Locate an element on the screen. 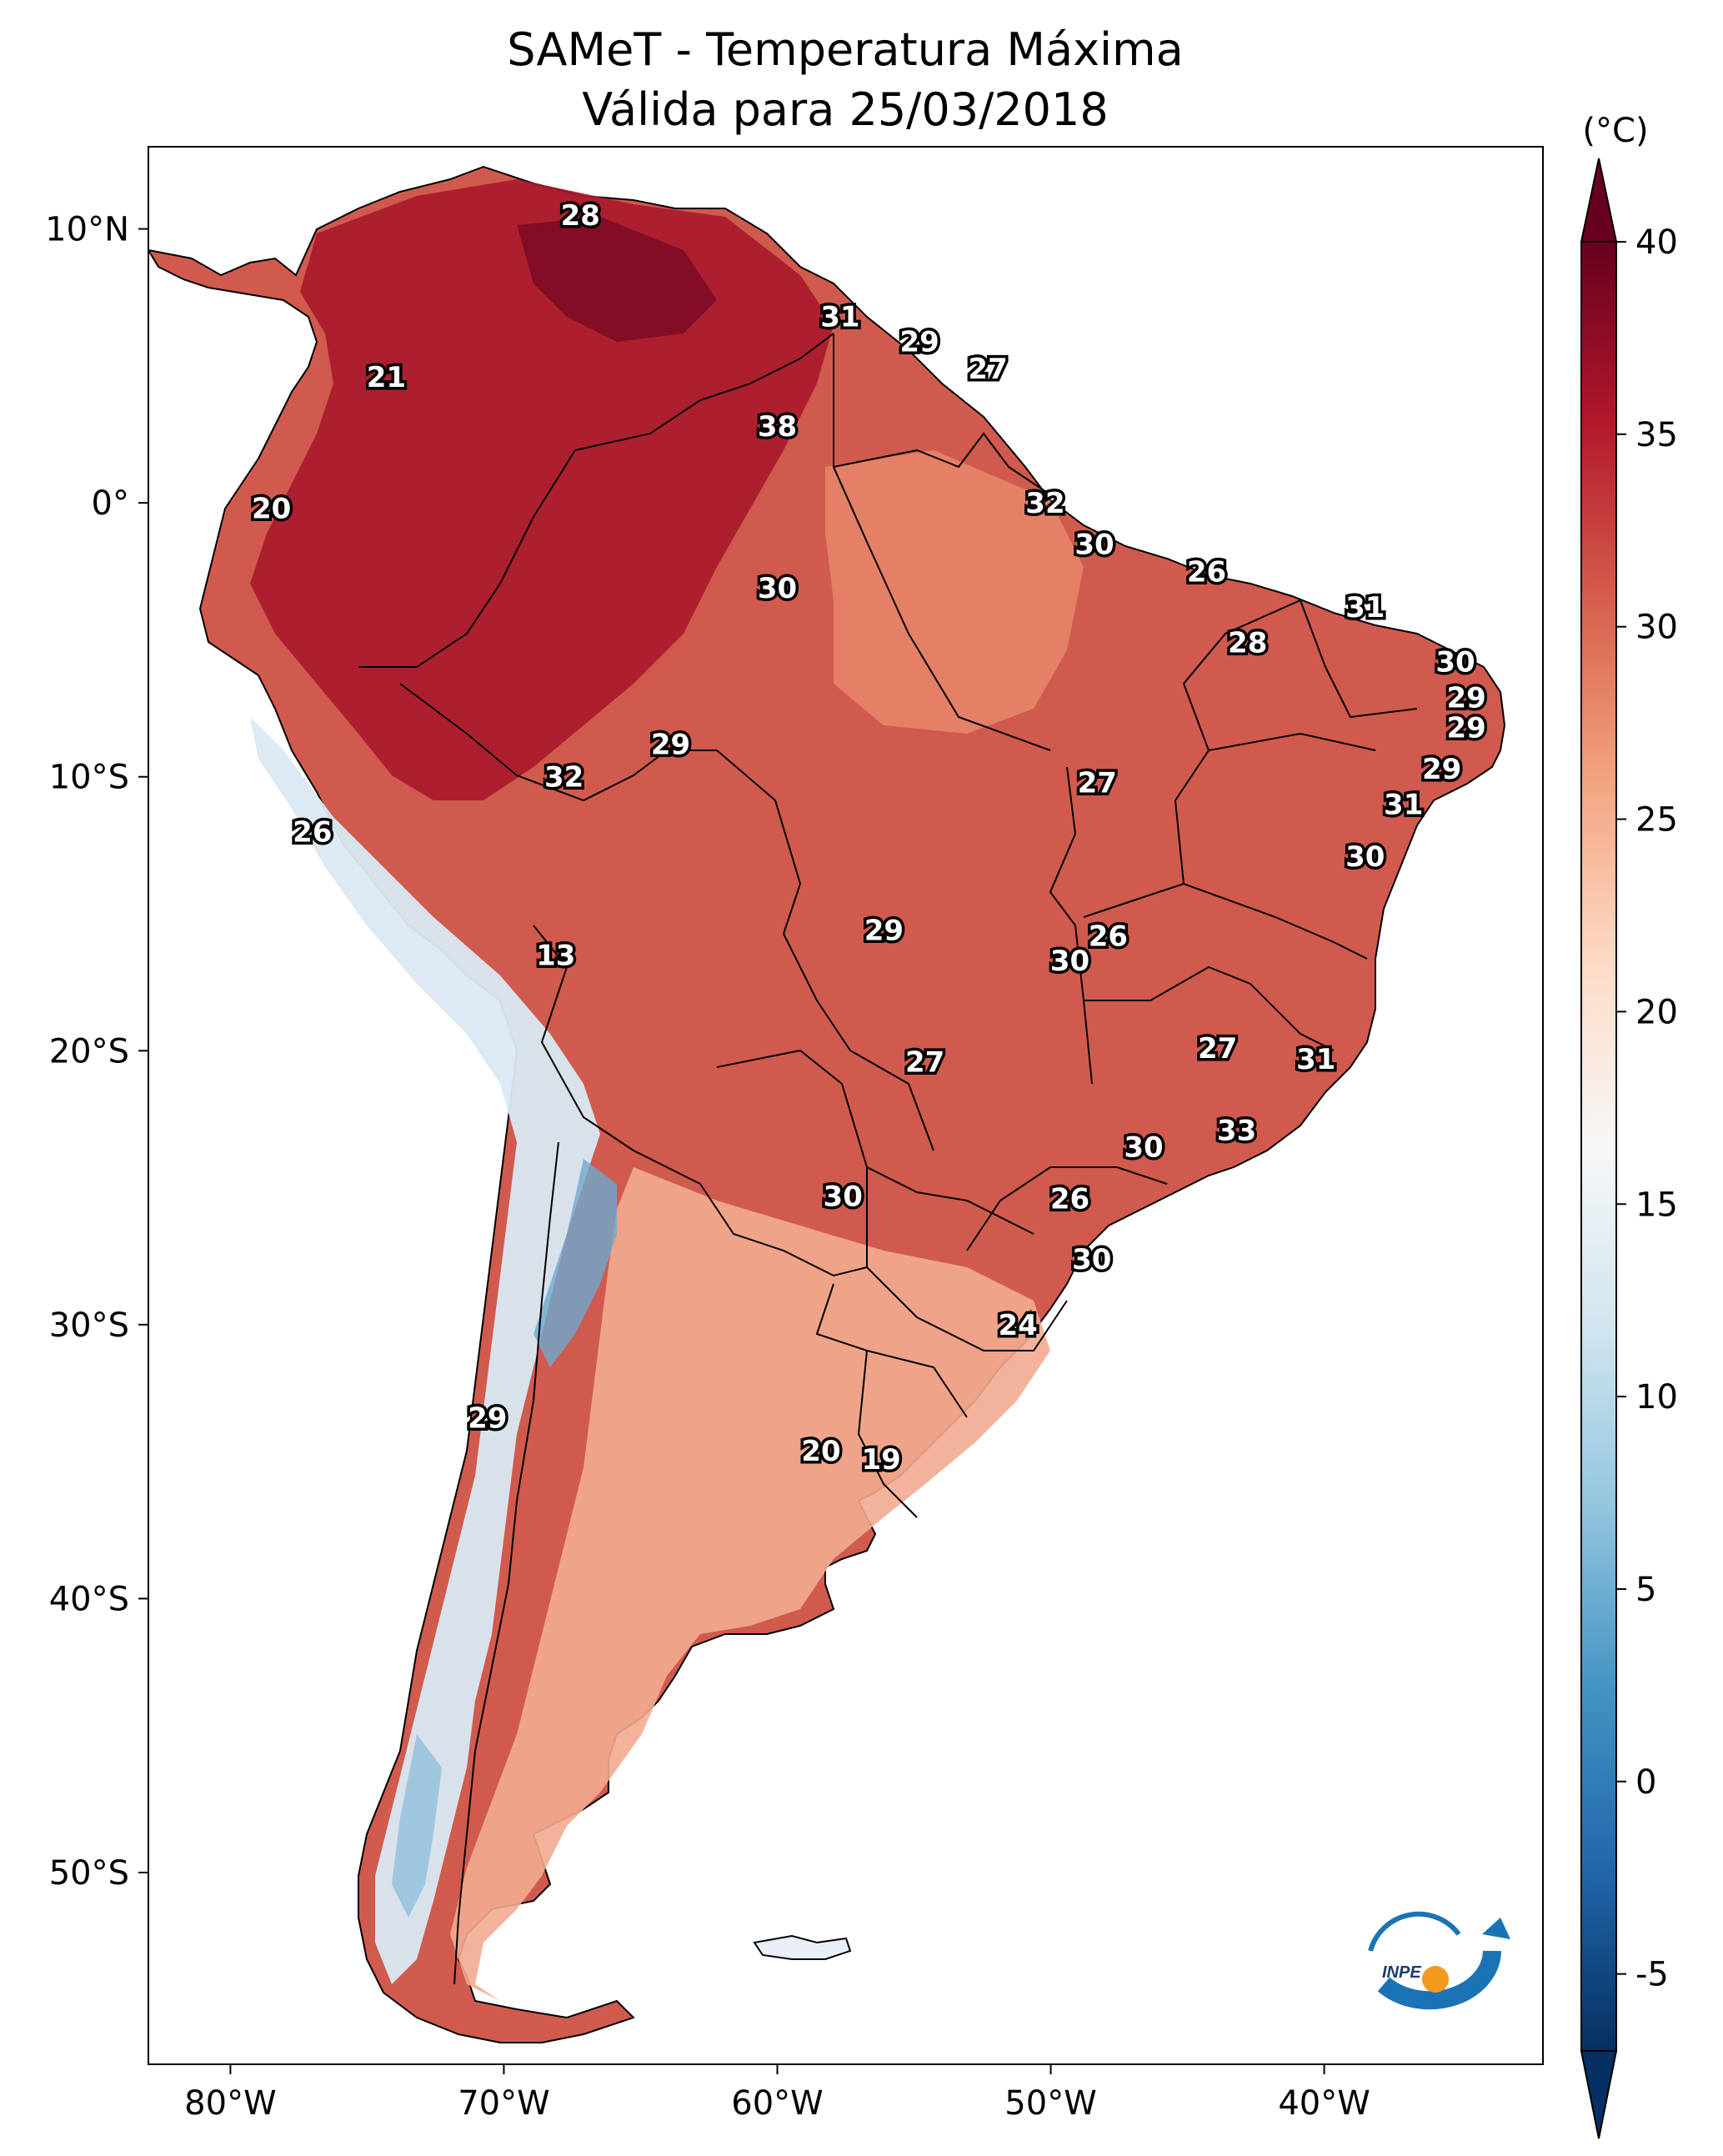  station-value: 24 is located at coordinates (1018, 1325).